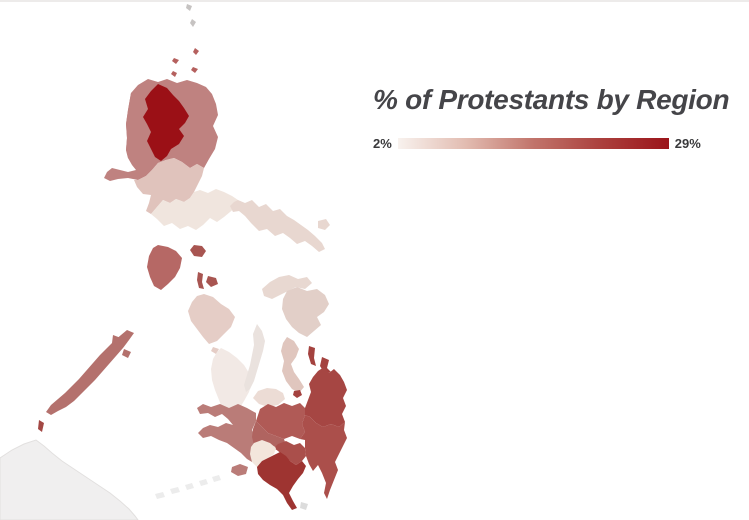 The image size is (749, 520). What do you see at coordinates (269, 397) in the screenshot?
I see `region-bohol` at bounding box center [269, 397].